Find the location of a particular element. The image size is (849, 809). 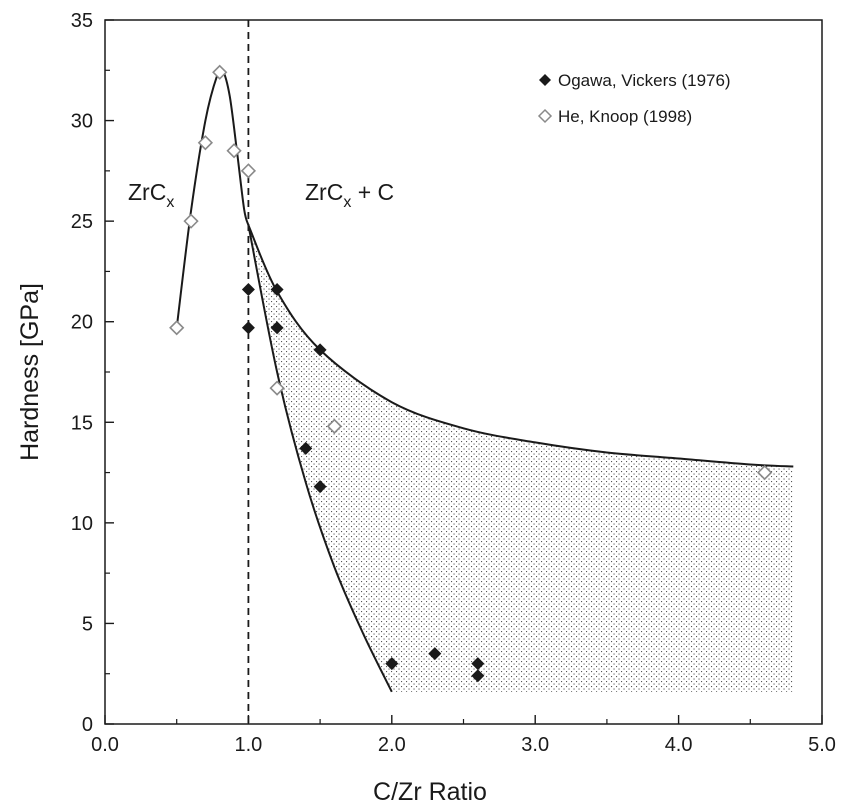

x-axis-title: C/Zr Ratio is located at coordinates (430, 792).